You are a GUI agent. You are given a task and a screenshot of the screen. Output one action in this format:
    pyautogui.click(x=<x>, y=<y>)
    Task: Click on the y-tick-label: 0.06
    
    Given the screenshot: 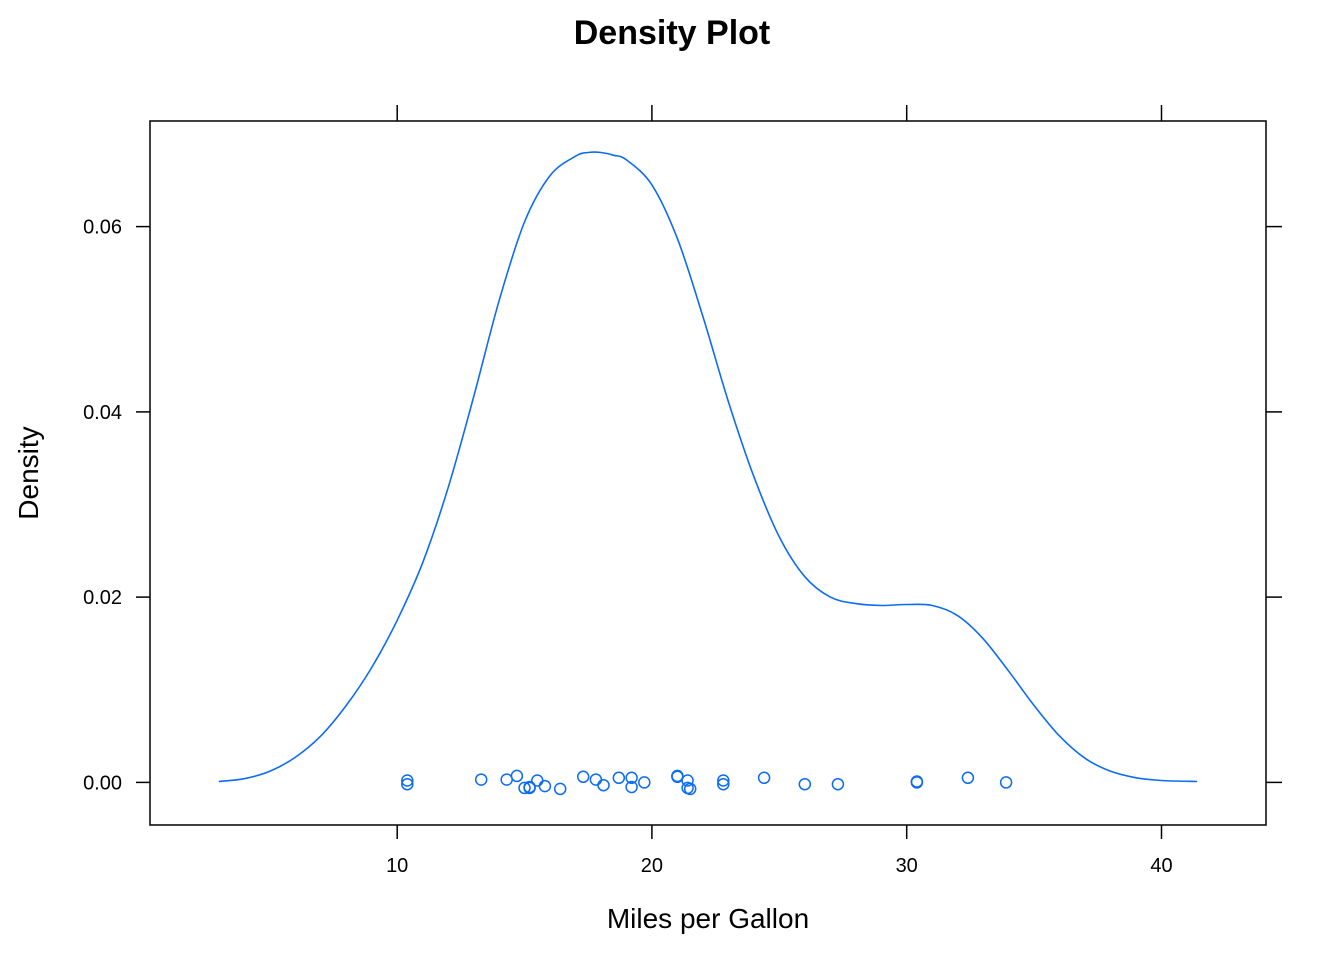 What is the action you would take?
    pyautogui.click(x=102, y=228)
    